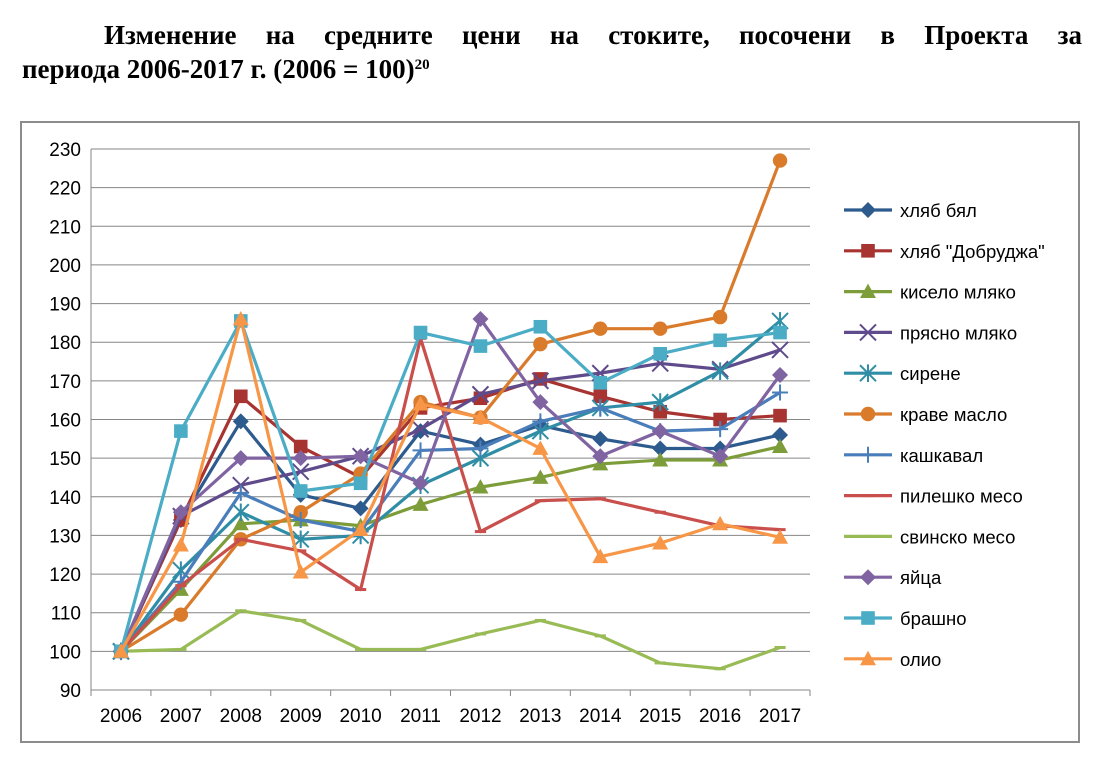  What do you see at coordinates (720, 340) in the screenshot?
I see `data-point-s10-2016` at bounding box center [720, 340].